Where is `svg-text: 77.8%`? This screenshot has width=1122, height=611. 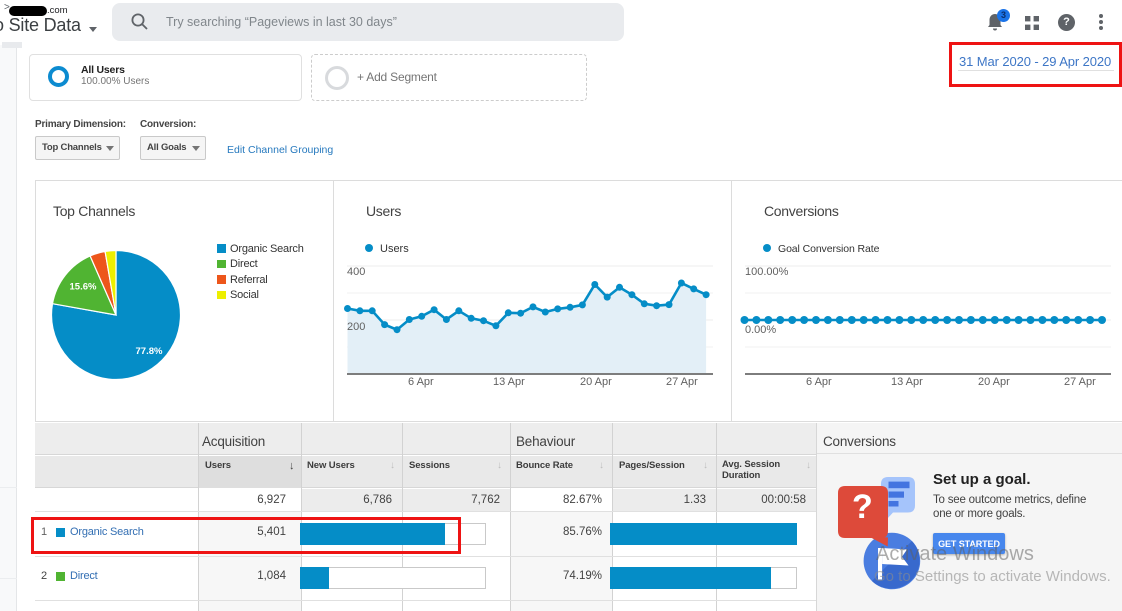
svg-text: 77.8% is located at coordinates (149, 351).